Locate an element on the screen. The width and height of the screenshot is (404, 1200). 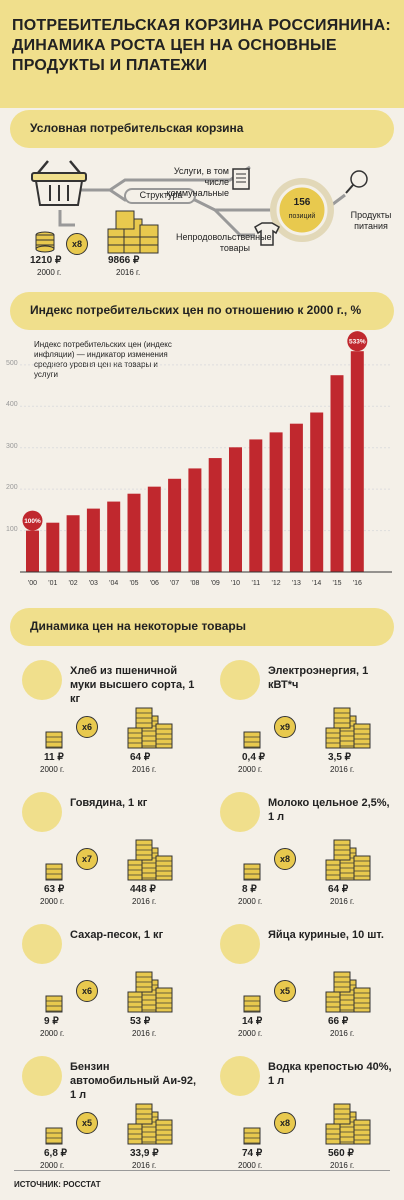
item-title: Молоко цельное 2,5%, 1 л is located at coordinates (329, 810).